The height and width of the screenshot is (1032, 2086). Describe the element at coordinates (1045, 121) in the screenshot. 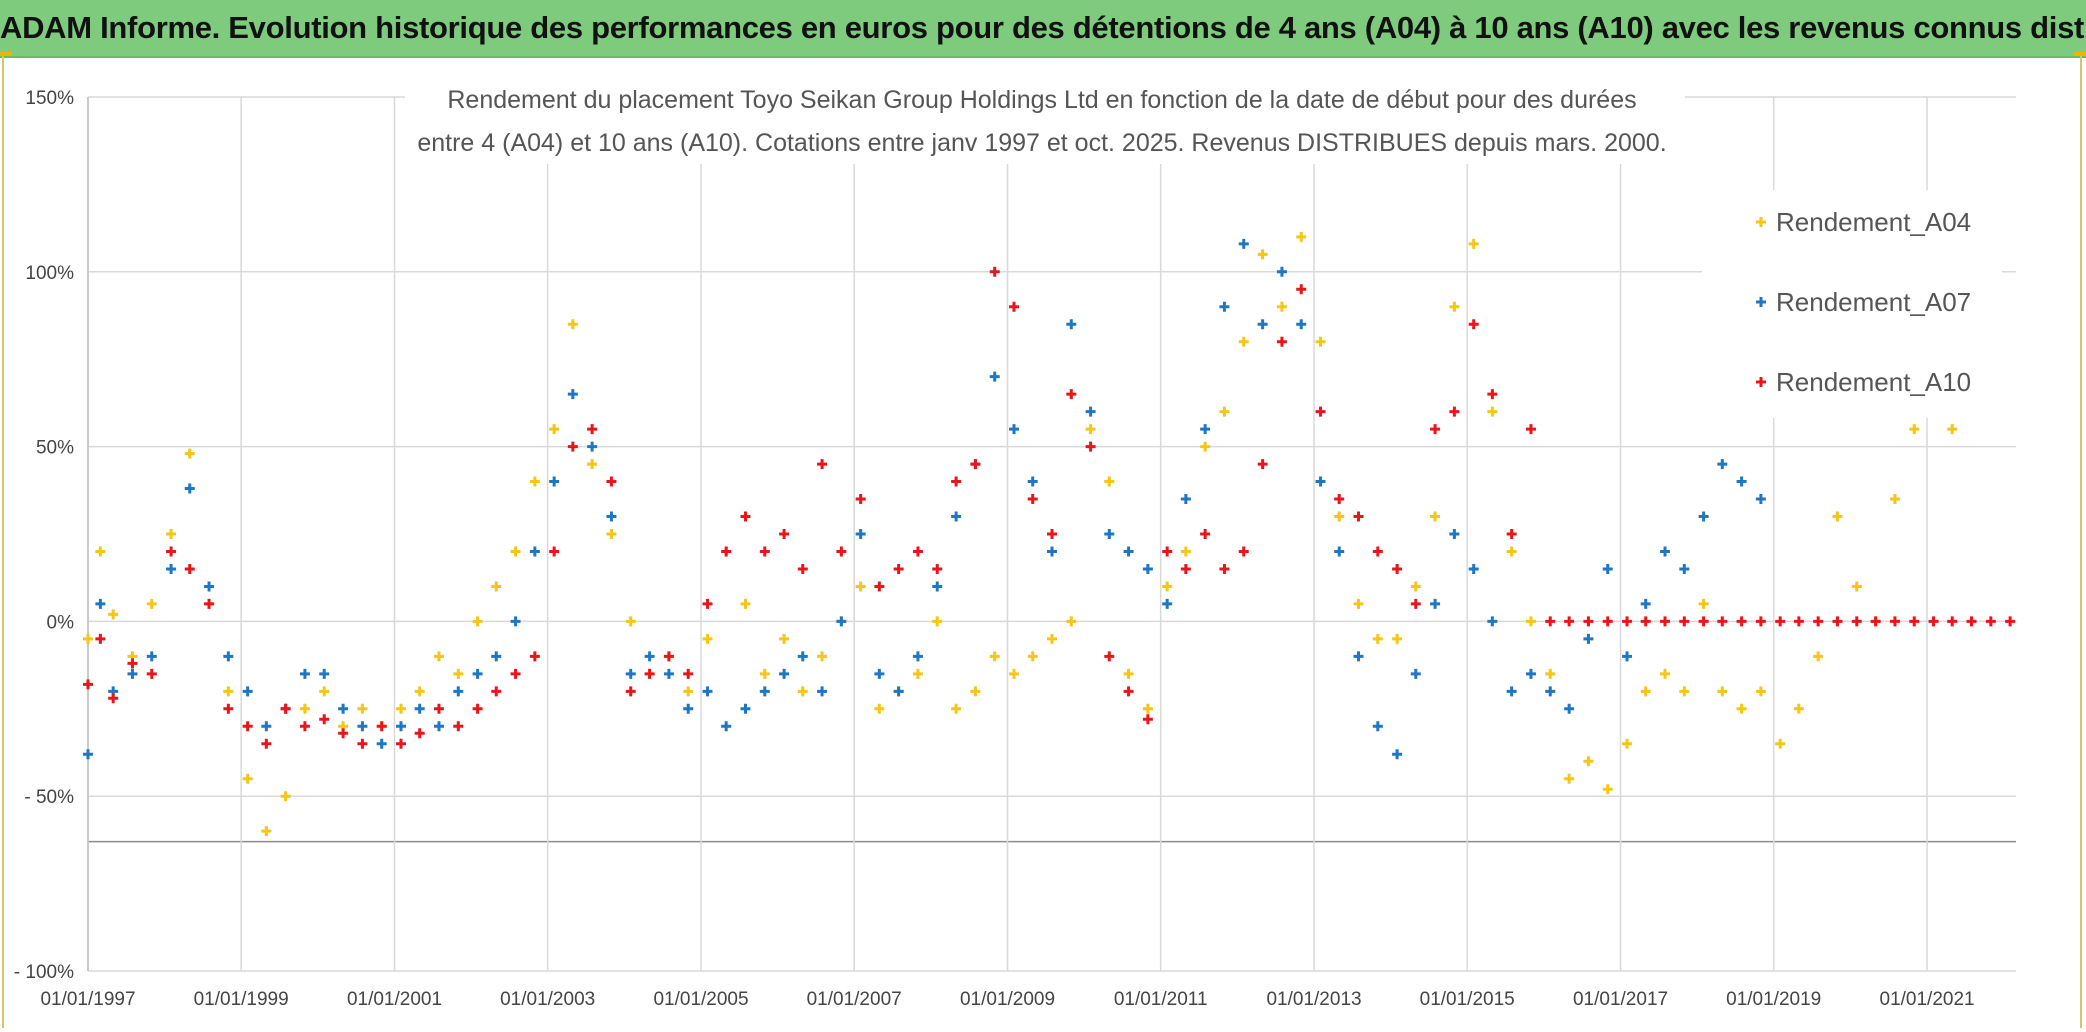

I see `chart-title-background` at that location.